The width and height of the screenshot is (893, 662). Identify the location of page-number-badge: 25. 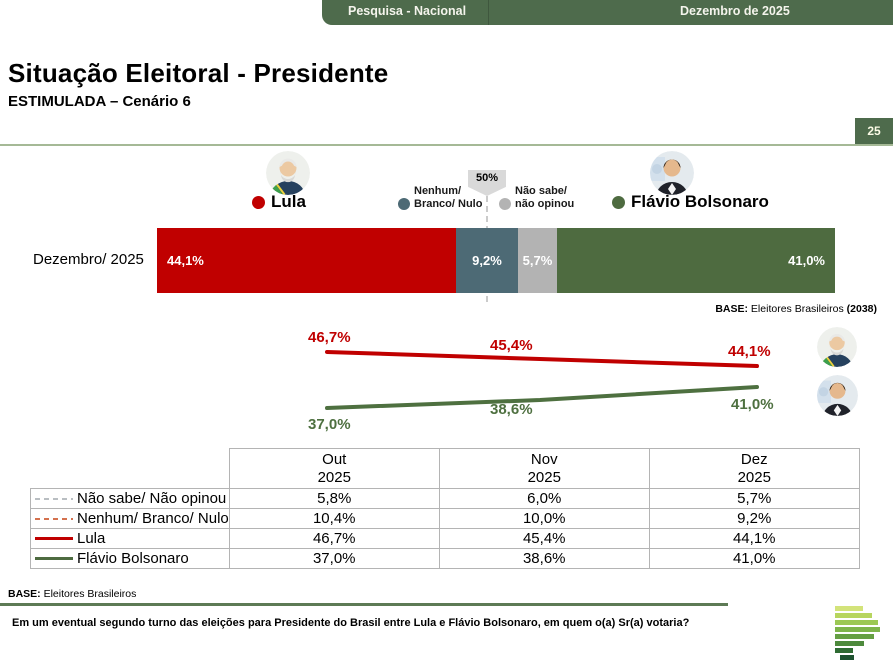
(874, 131).